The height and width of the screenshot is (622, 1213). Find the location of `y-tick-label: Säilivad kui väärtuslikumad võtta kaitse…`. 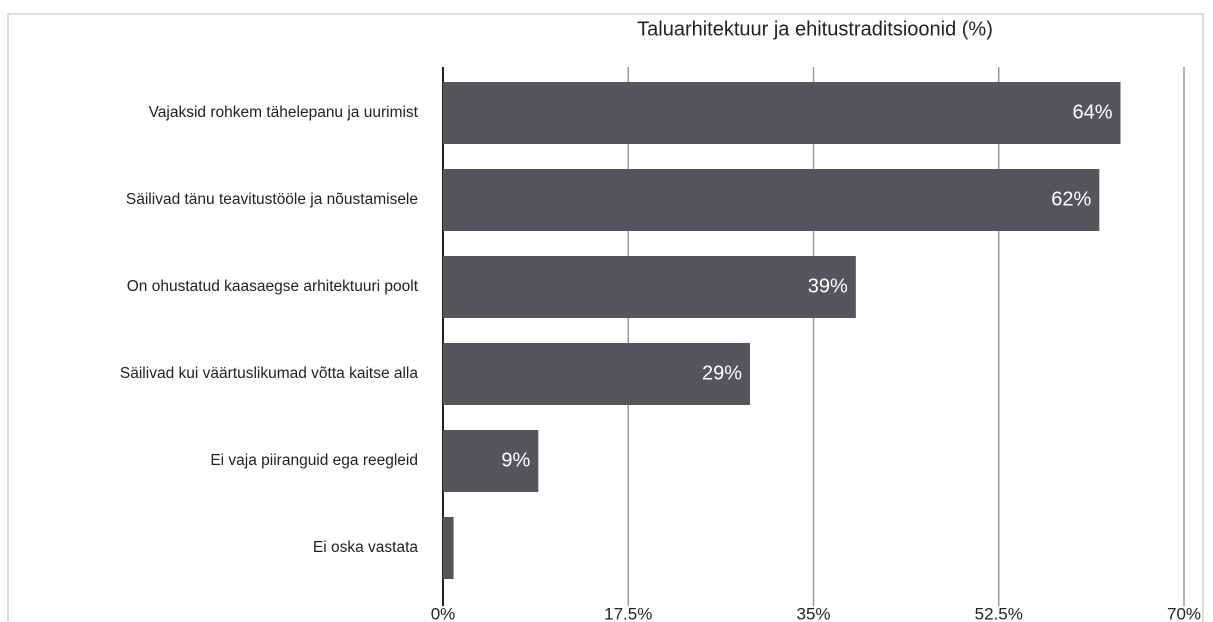

y-tick-label: Säilivad kui väärtuslikumad võtta kaitse… is located at coordinates (269, 373).